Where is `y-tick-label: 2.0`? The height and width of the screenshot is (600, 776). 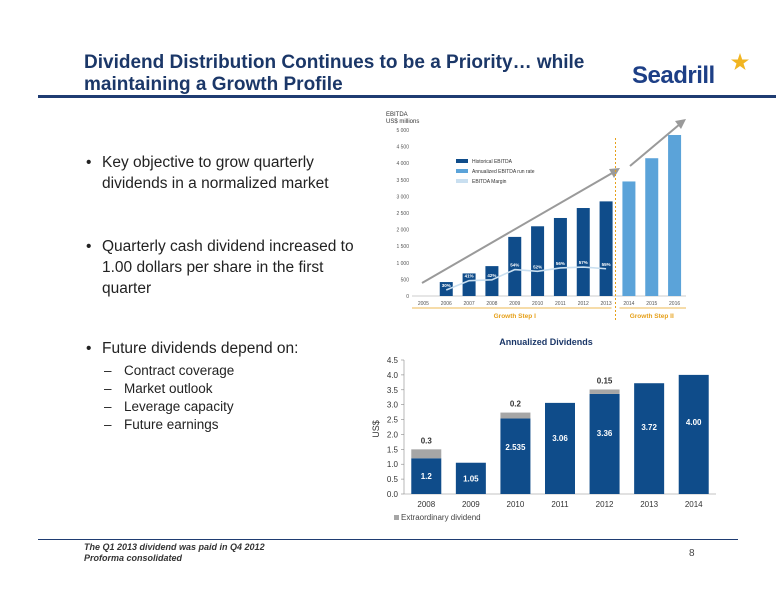
y-tick-label: 2.0 is located at coordinates (393, 434).